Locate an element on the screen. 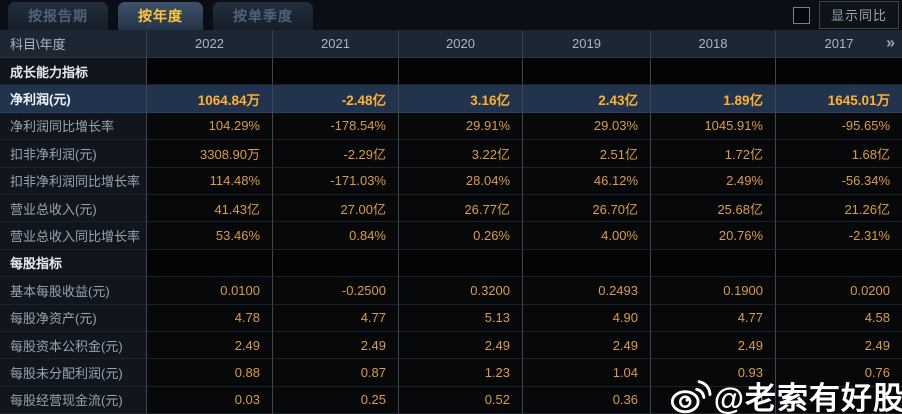 The width and height of the screenshot is (902, 414). value-cell: -0.2500 is located at coordinates (335, 291).